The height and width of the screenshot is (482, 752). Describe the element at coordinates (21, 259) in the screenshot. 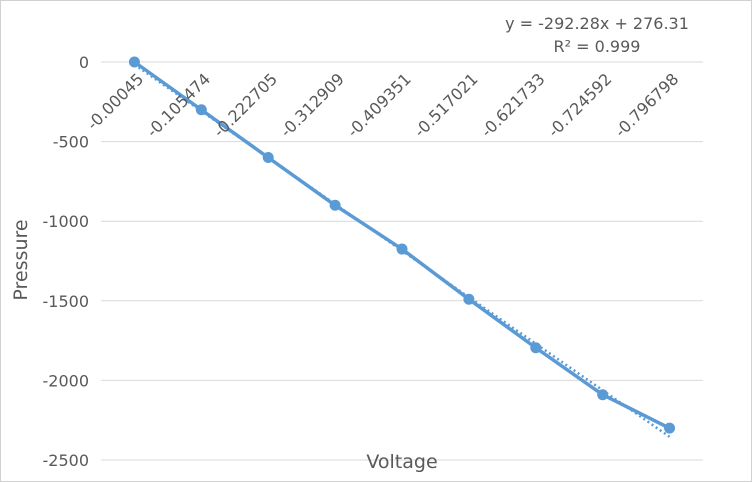

I see `y-axis-title: Pressure` at that location.